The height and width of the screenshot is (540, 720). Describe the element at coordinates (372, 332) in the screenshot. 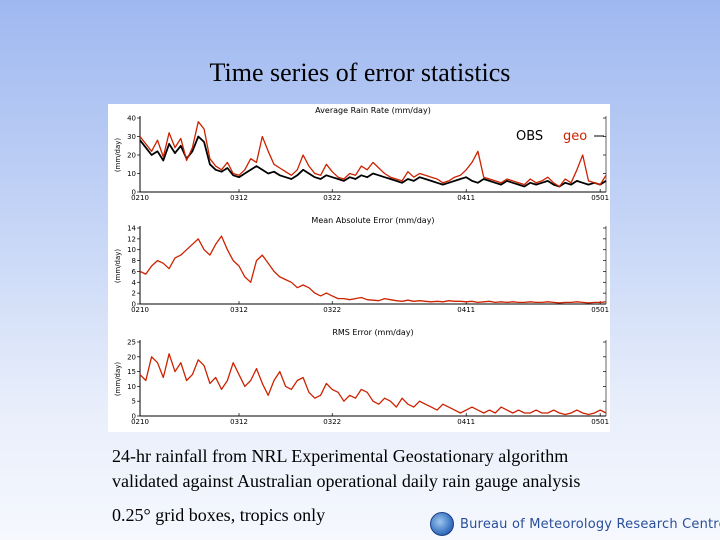

I see `panel-title: RMS Error (mm/day)` at that location.